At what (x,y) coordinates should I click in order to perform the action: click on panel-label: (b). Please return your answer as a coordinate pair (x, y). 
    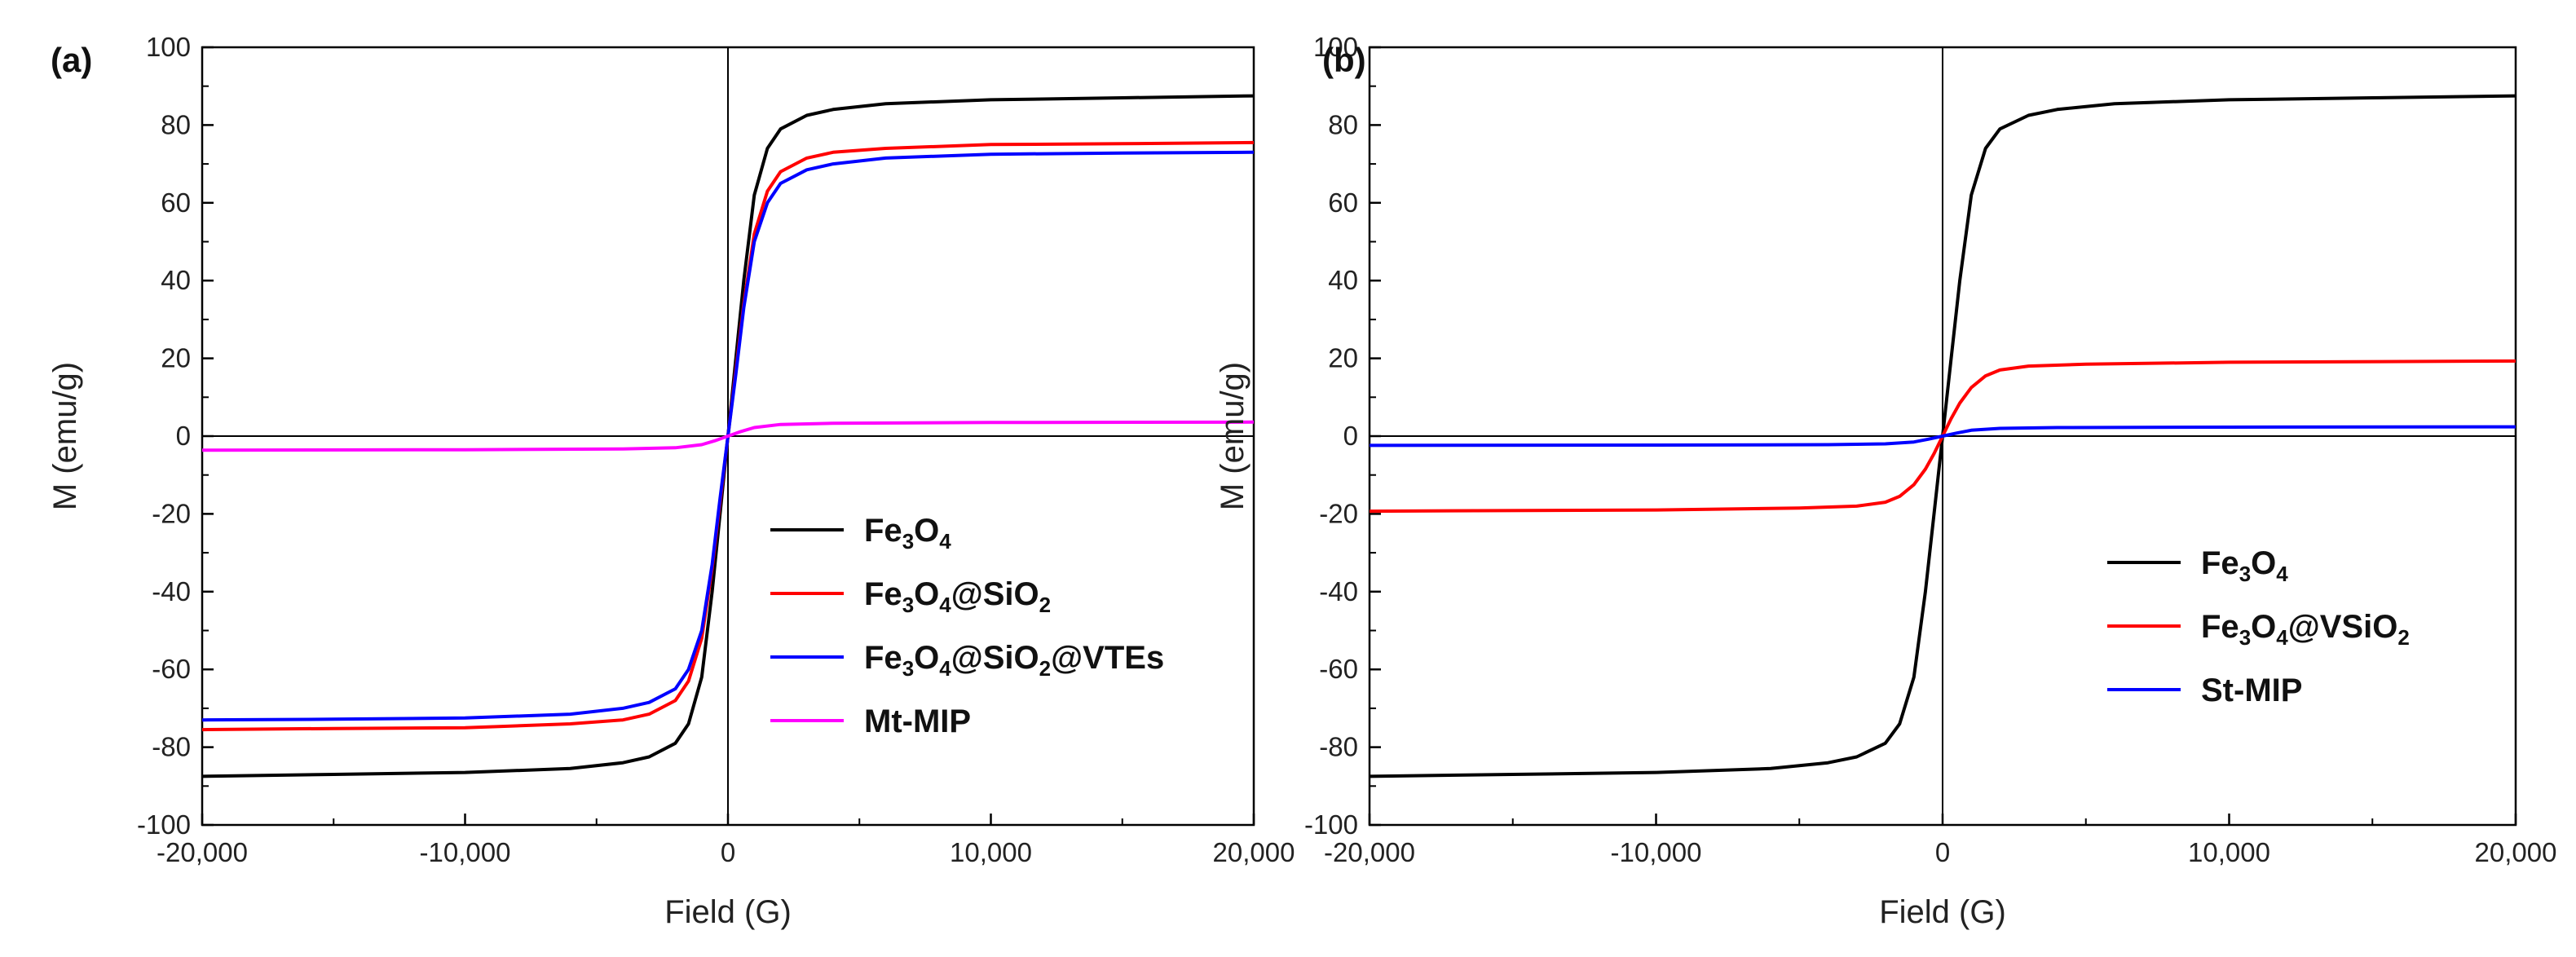
    Looking at the image, I should click on (1344, 60).